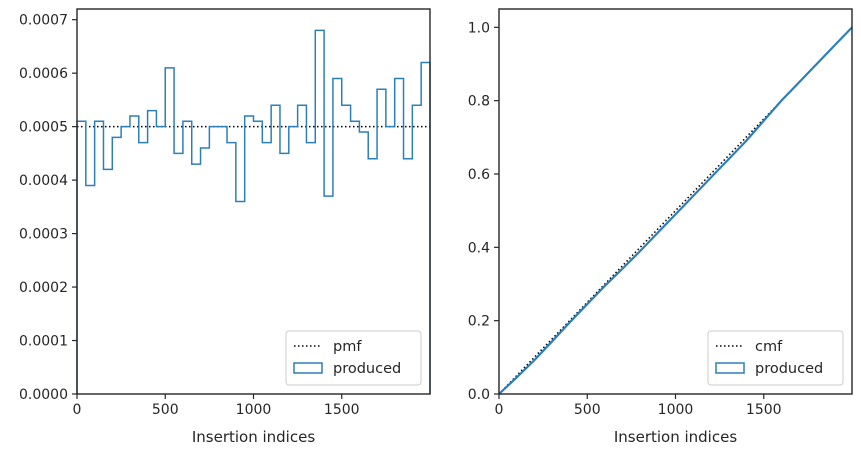 The height and width of the screenshot is (453, 861). What do you see at coordinates (347, 347) in the screenshot?
I see `legend-label-pmf: pmf` at bounding box center [347, 347].